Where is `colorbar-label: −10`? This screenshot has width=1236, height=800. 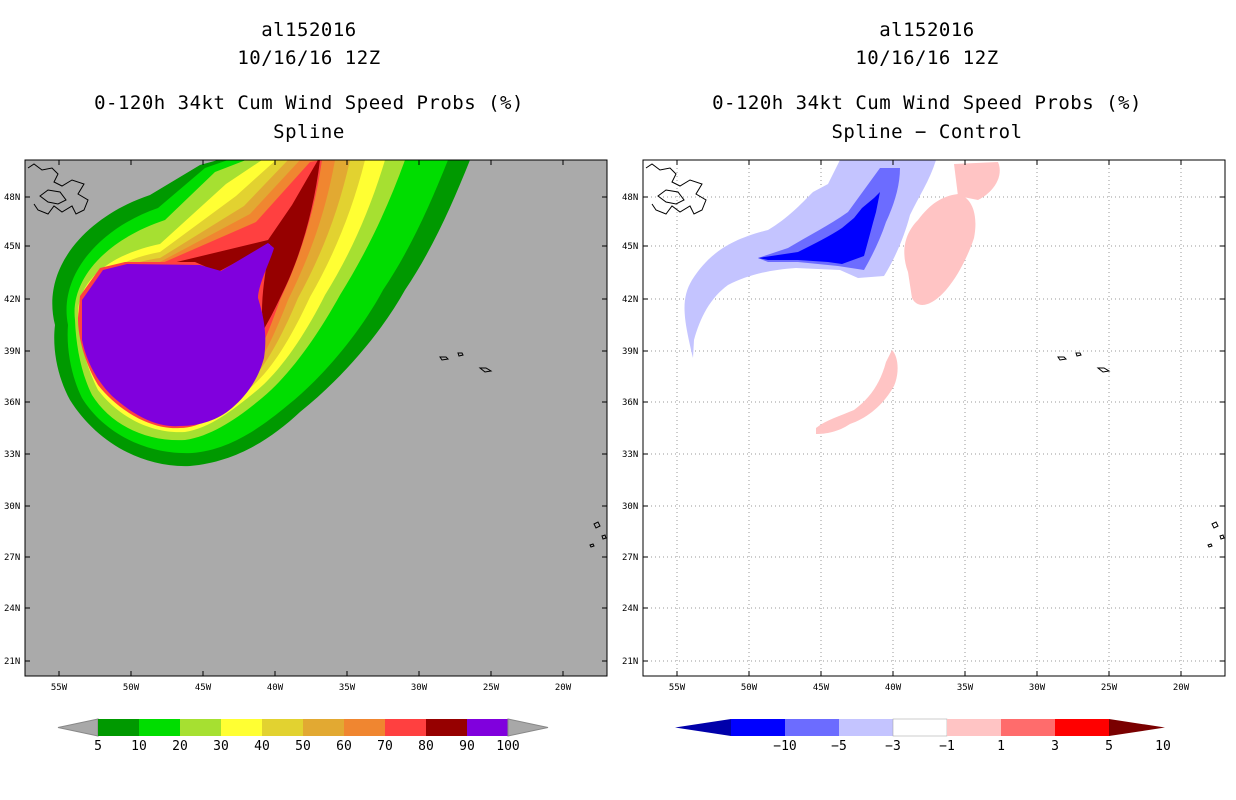
colorbar-label: −10 is located at coordinates (784, 746).